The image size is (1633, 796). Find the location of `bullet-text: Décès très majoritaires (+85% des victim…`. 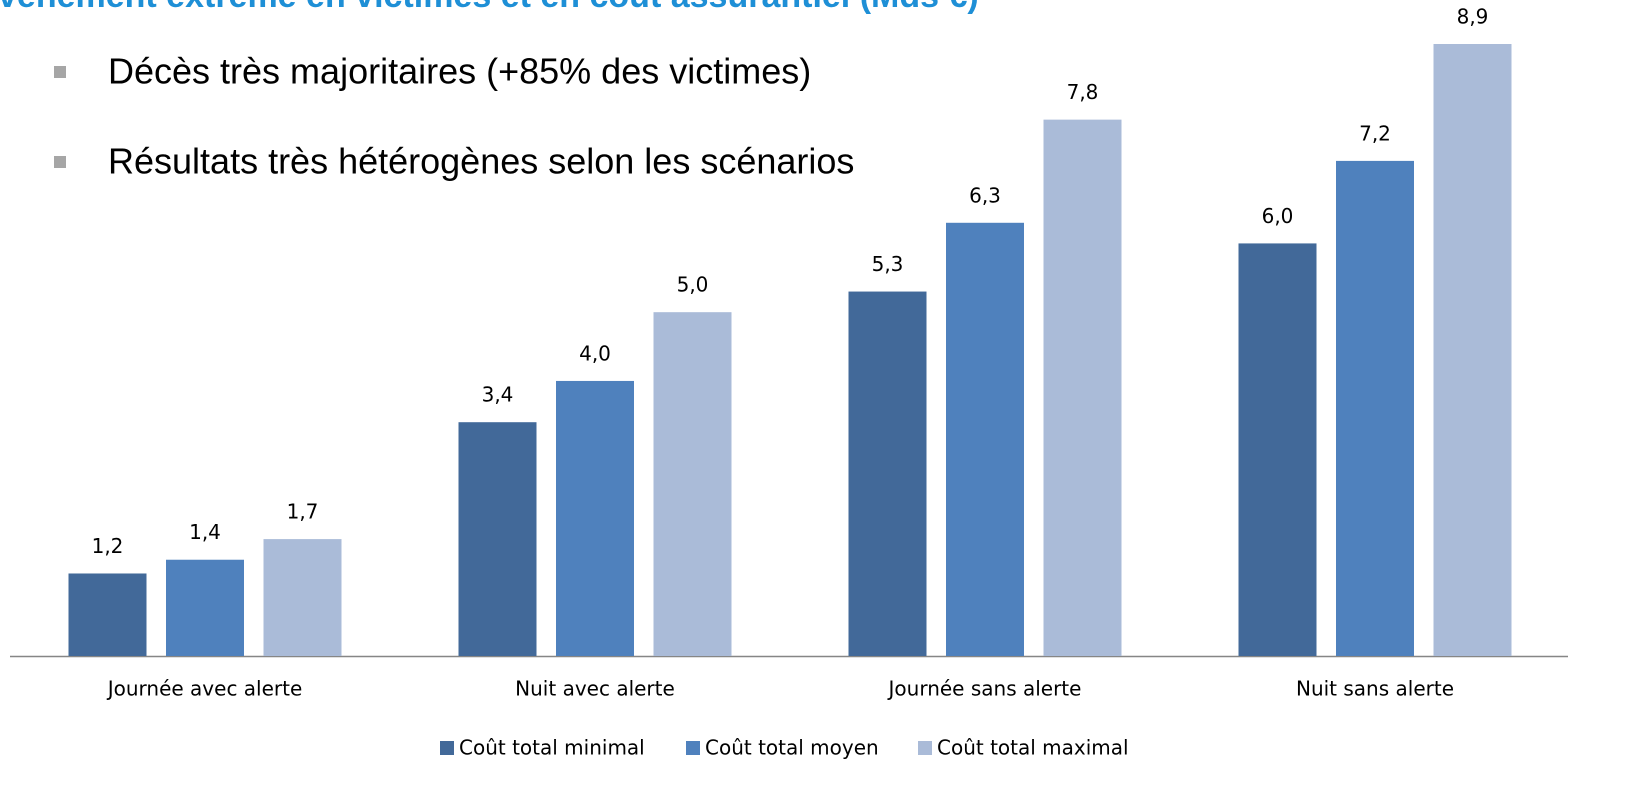

bullet-text: Décès très majoritaires (+85% des victim… is located at coordinates (459, 71).